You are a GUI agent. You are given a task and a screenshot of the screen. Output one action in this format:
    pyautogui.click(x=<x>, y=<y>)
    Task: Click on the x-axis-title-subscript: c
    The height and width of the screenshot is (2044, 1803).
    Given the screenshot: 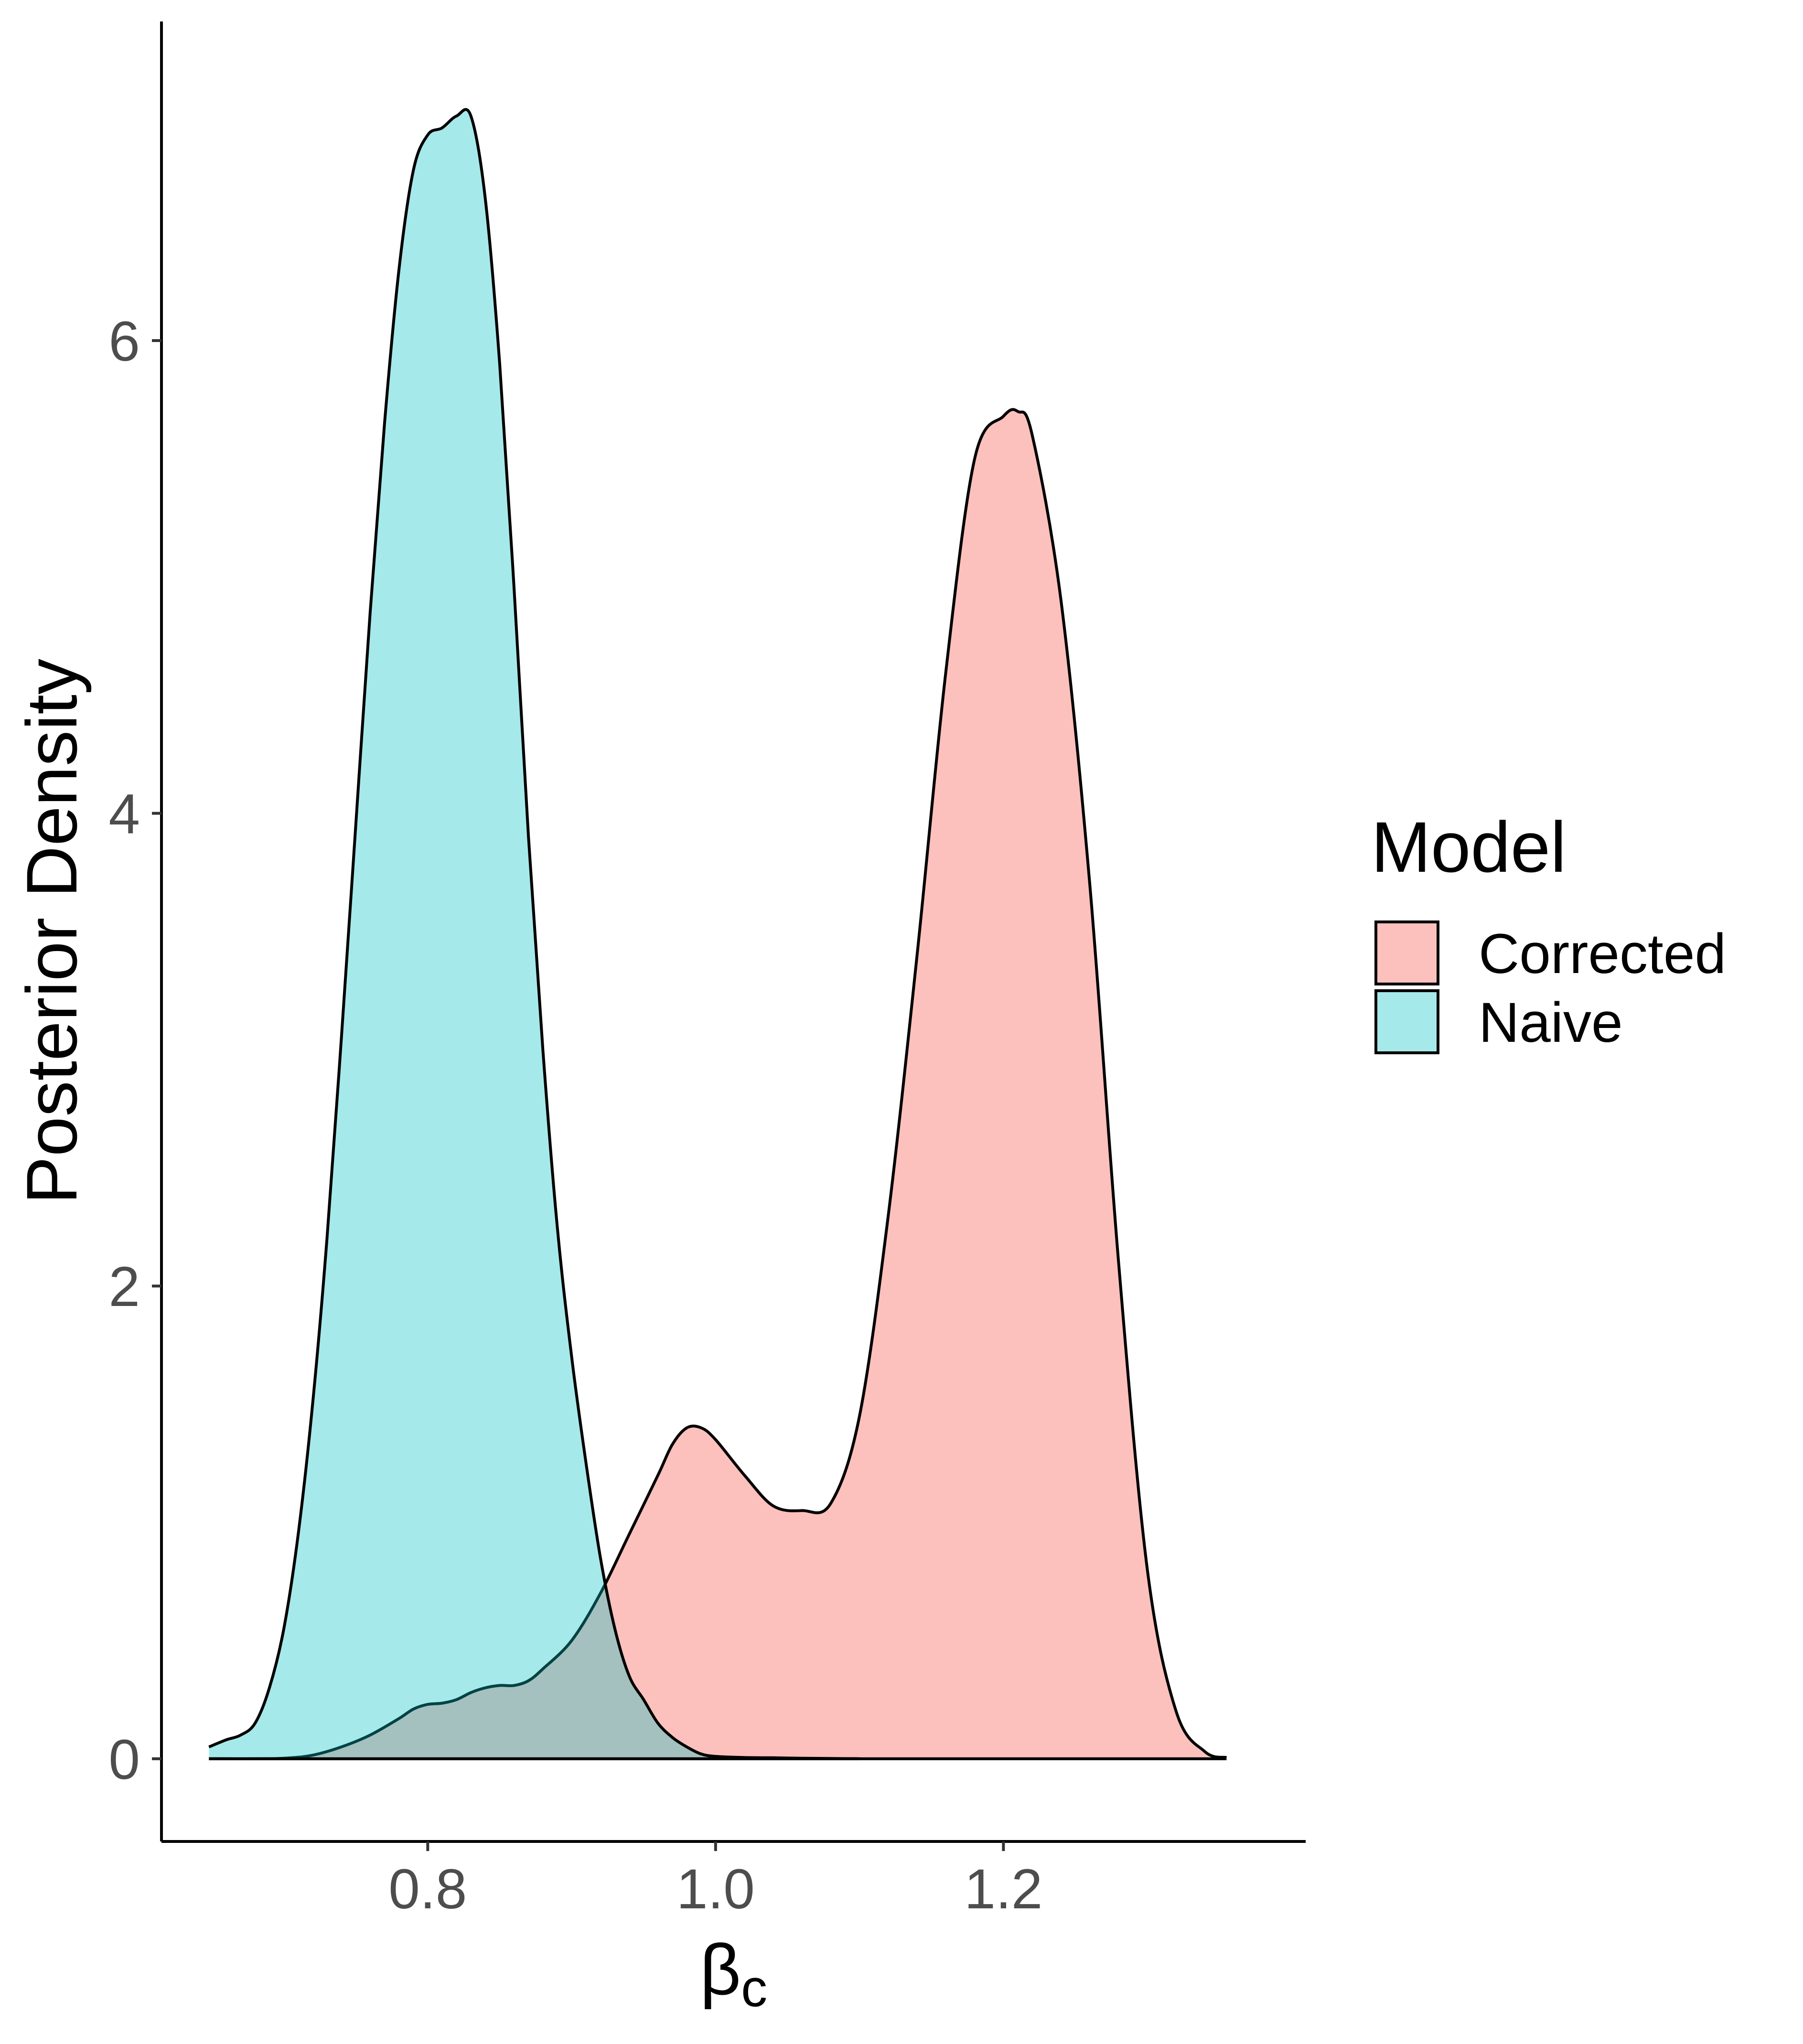 What is the action you would take?
    pyautogui.click(x=754, y=1988)
    